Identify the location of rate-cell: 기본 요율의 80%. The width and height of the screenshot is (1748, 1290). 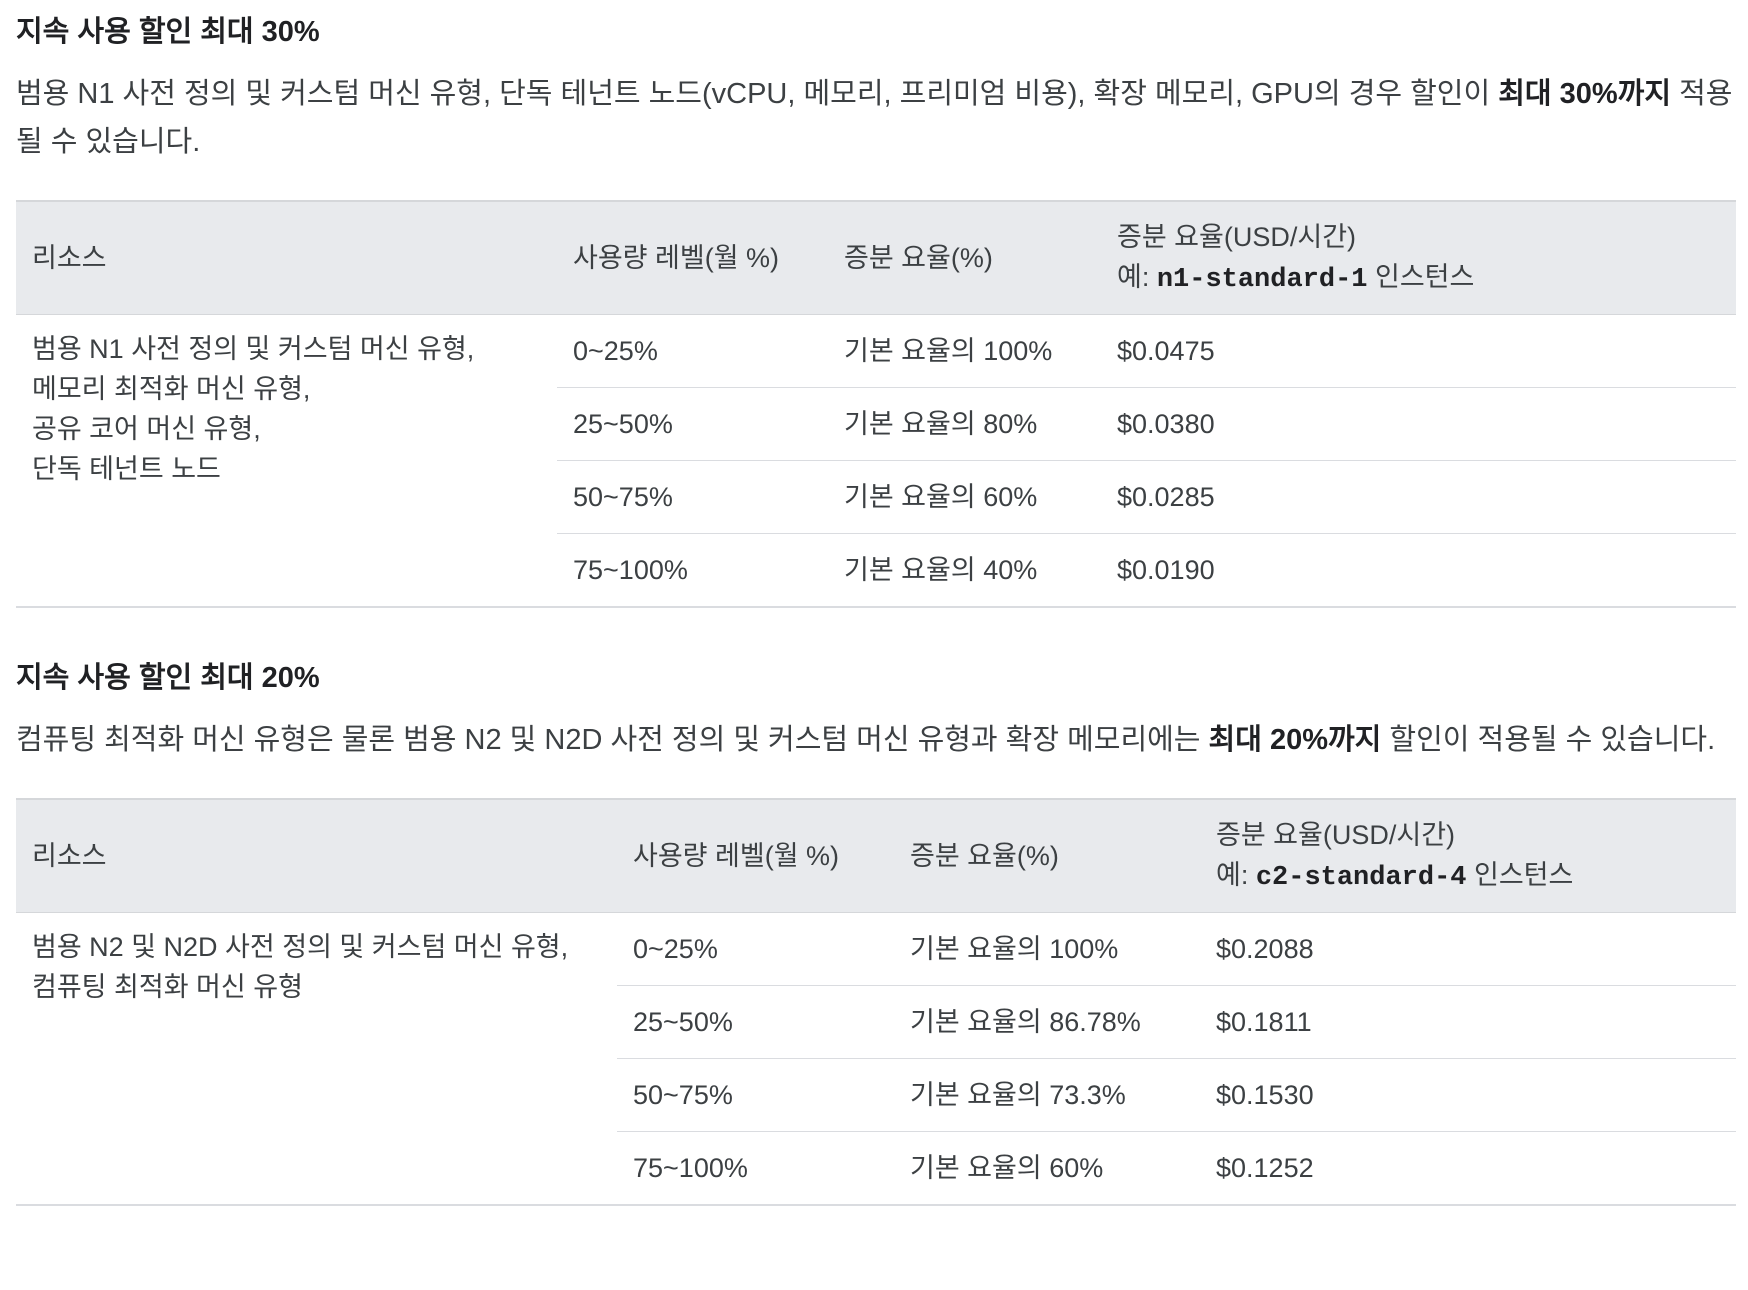
(964, 424).